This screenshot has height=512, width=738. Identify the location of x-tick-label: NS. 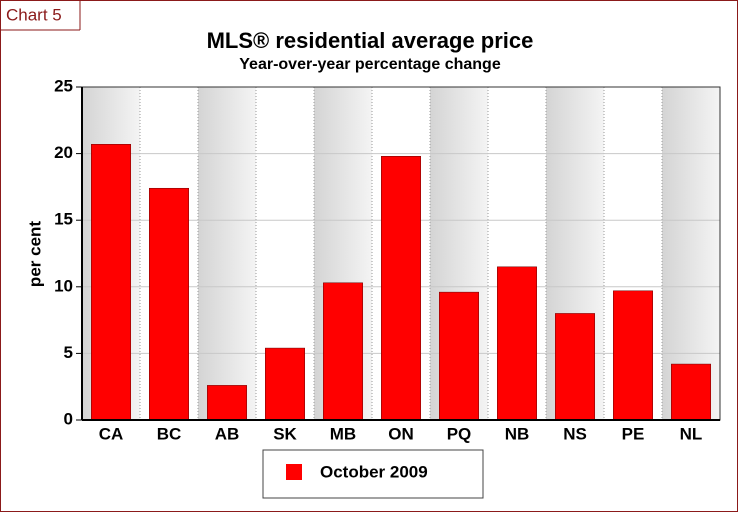
(575, 433).